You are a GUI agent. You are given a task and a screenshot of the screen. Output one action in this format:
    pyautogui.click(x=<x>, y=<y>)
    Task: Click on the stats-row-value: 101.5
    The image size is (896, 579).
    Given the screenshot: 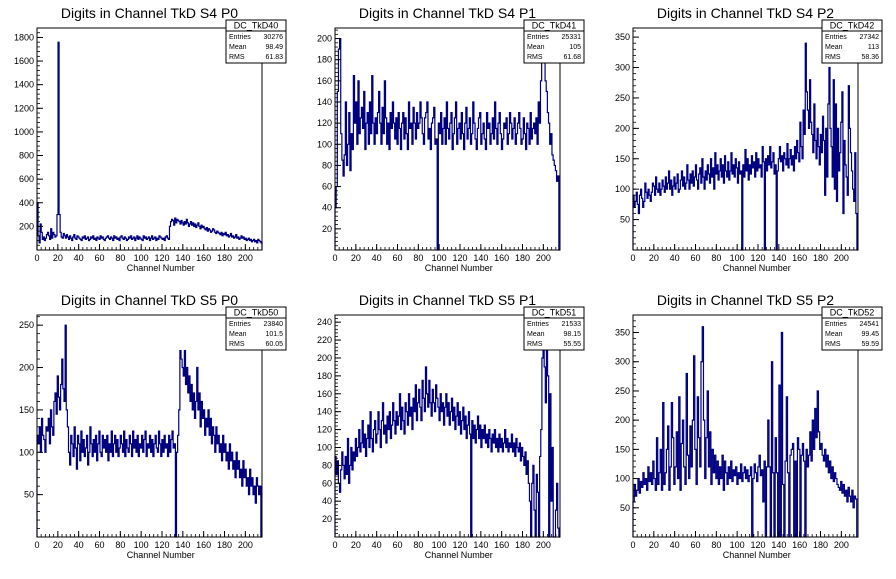 What is the action you would take?
    pyautogui.click(x=274, y=334)
    